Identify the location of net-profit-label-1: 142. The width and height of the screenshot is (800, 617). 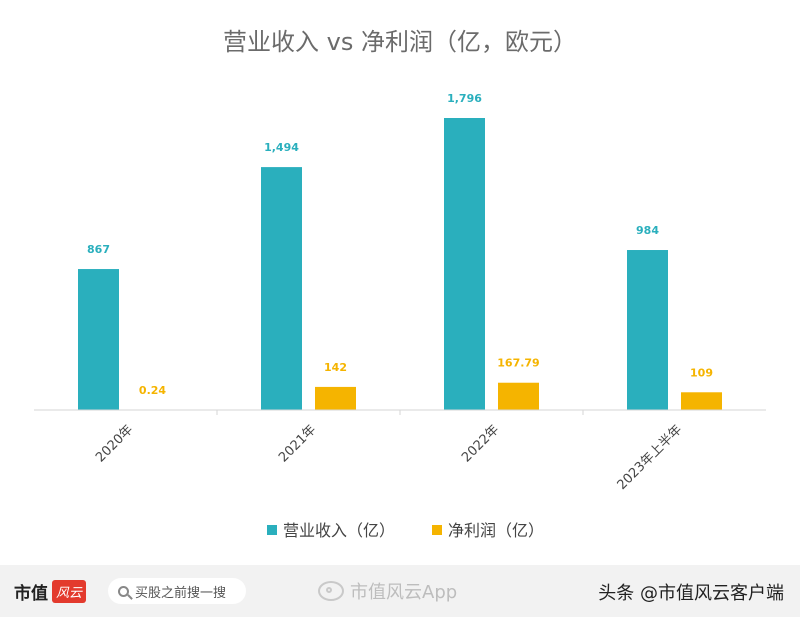
(335, 367).